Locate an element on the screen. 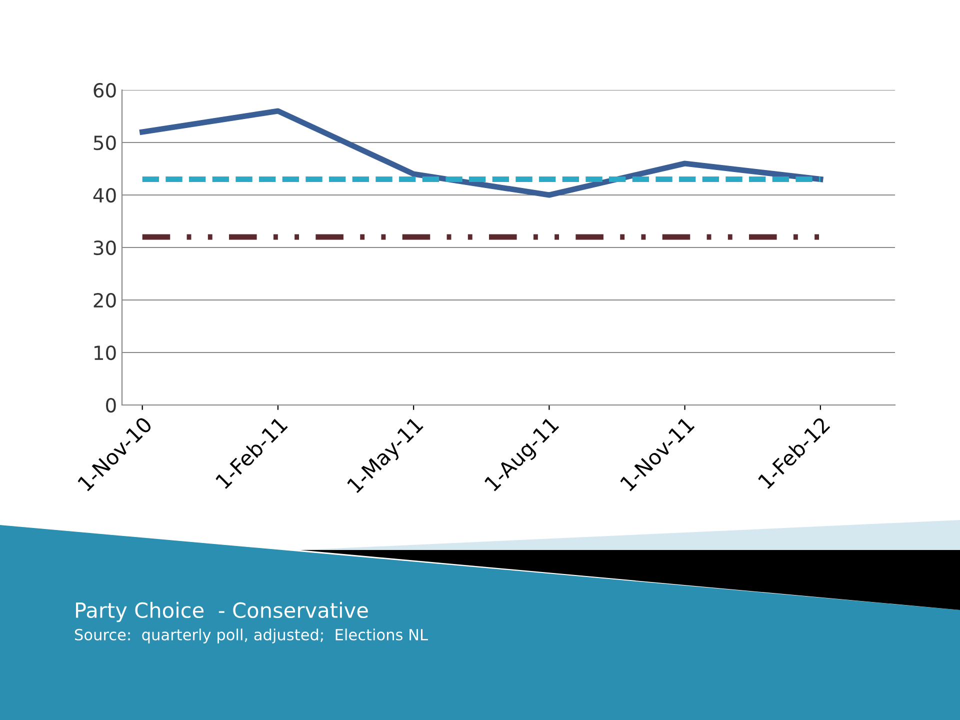  source-note: Source: quarterly poll, adjusted; Elections NL is located at coordinates (251, 636).